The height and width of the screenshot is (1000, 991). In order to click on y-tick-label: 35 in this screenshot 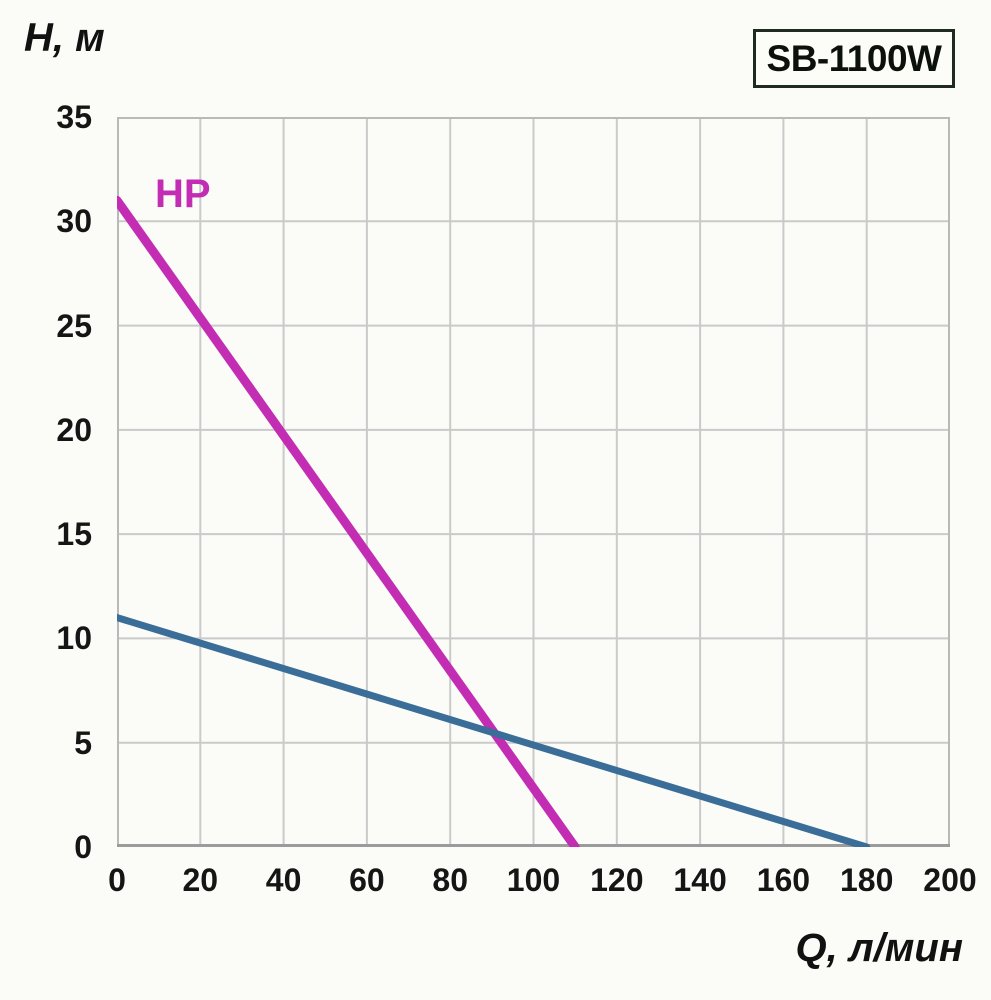, I will do `click(74, 117)`.